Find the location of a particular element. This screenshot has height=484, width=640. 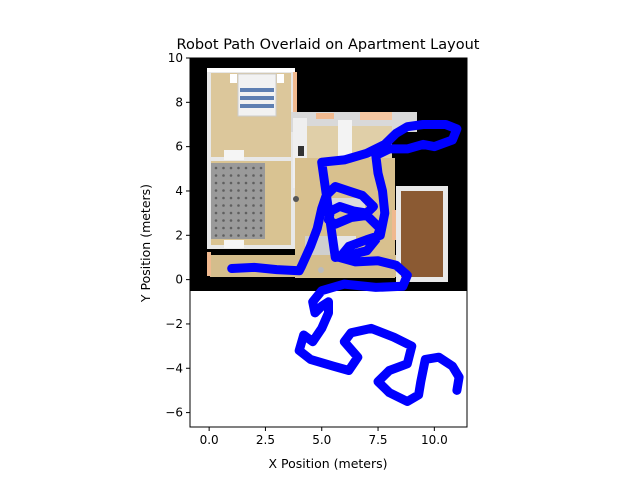

x-tick-label: 10.0 is located at coordinates (434, 440).